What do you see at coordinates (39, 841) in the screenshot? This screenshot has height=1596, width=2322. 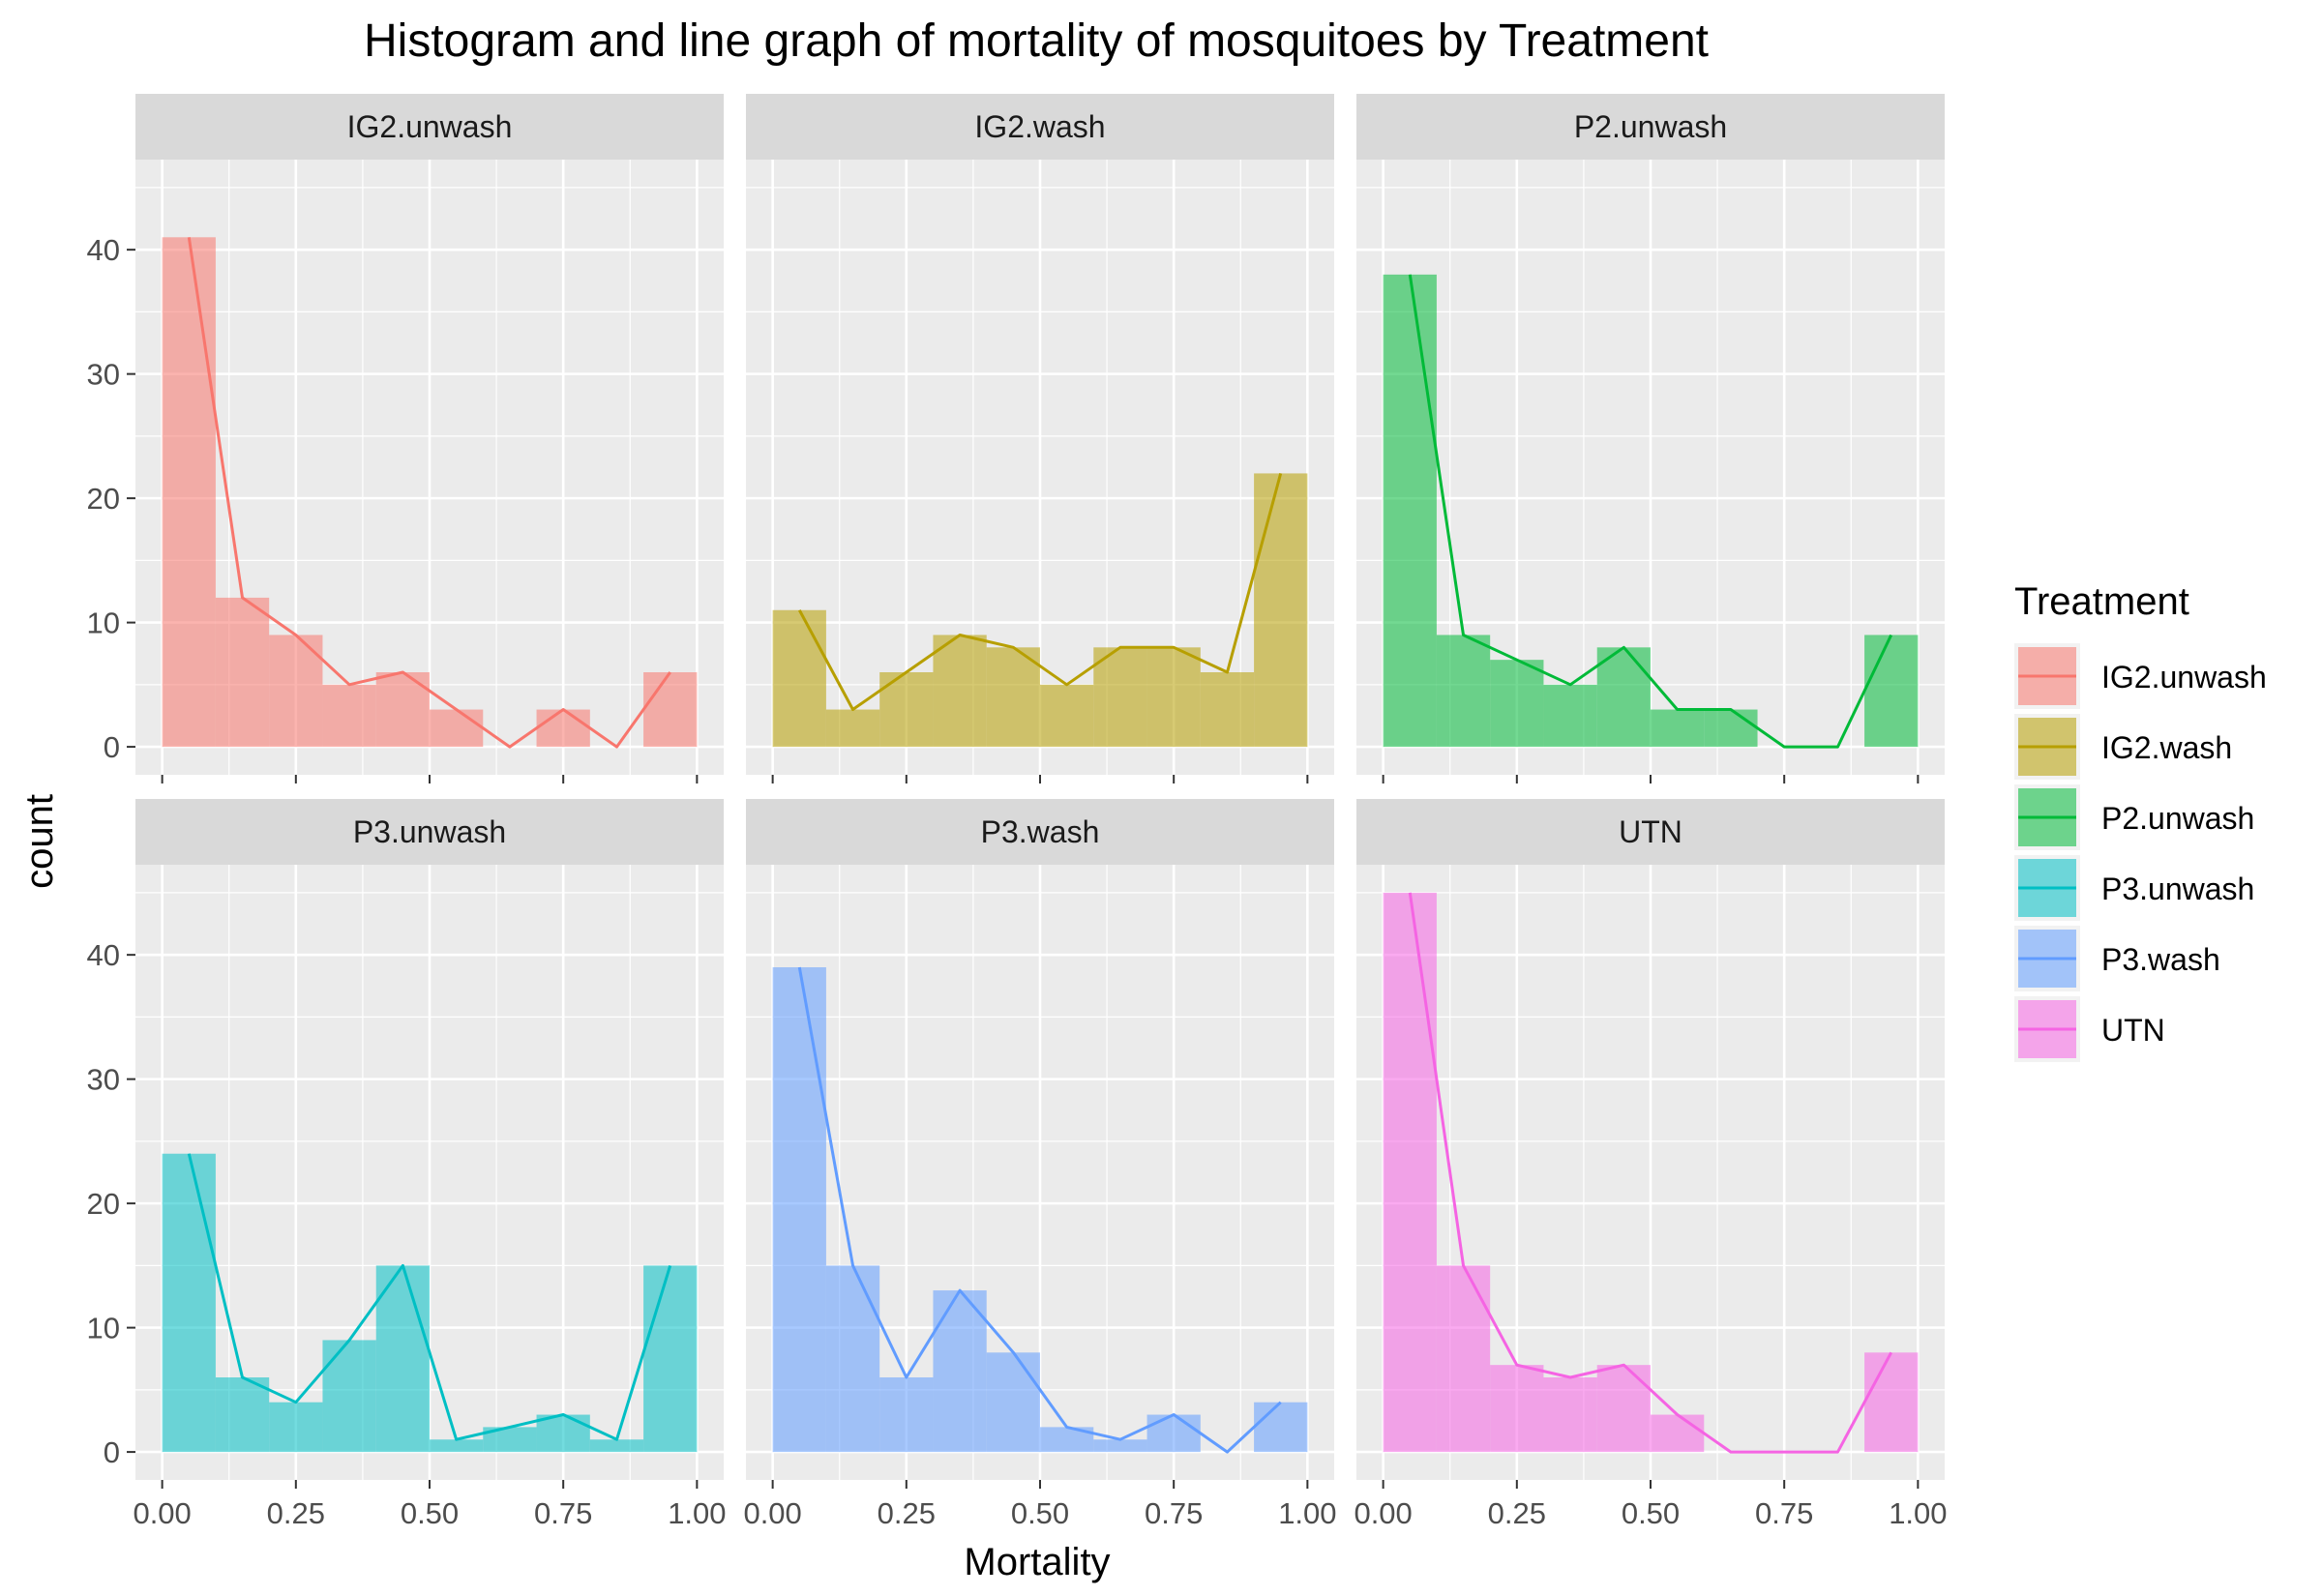 I see `y-axis-title: count` at bounding box center [39, 841].